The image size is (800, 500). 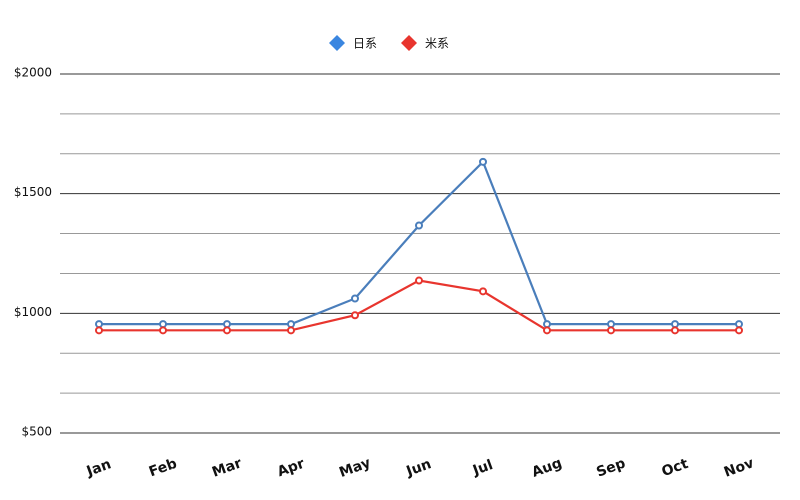 What do you see at coordinates (33, 312) in the screenshot?
I see `y-tick-label: $1000` at bounding box center [33, 312].